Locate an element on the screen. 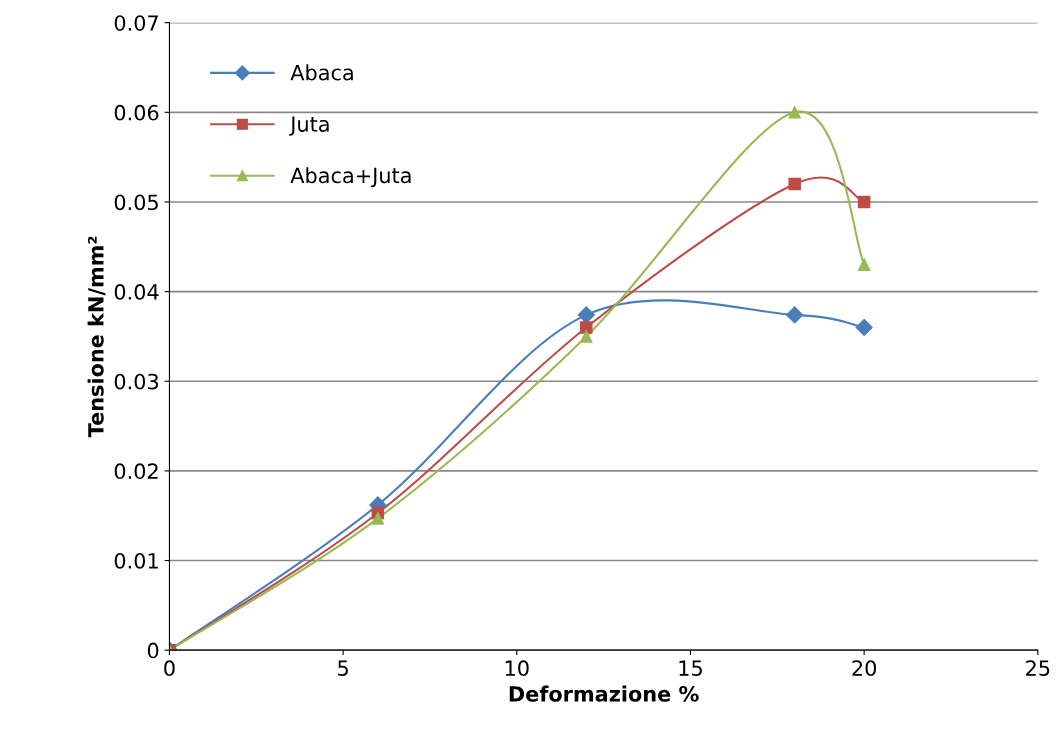 This screenshot has width=1059, height=756. y-tick-label: 0.01 is located at coordinates (136, 560).